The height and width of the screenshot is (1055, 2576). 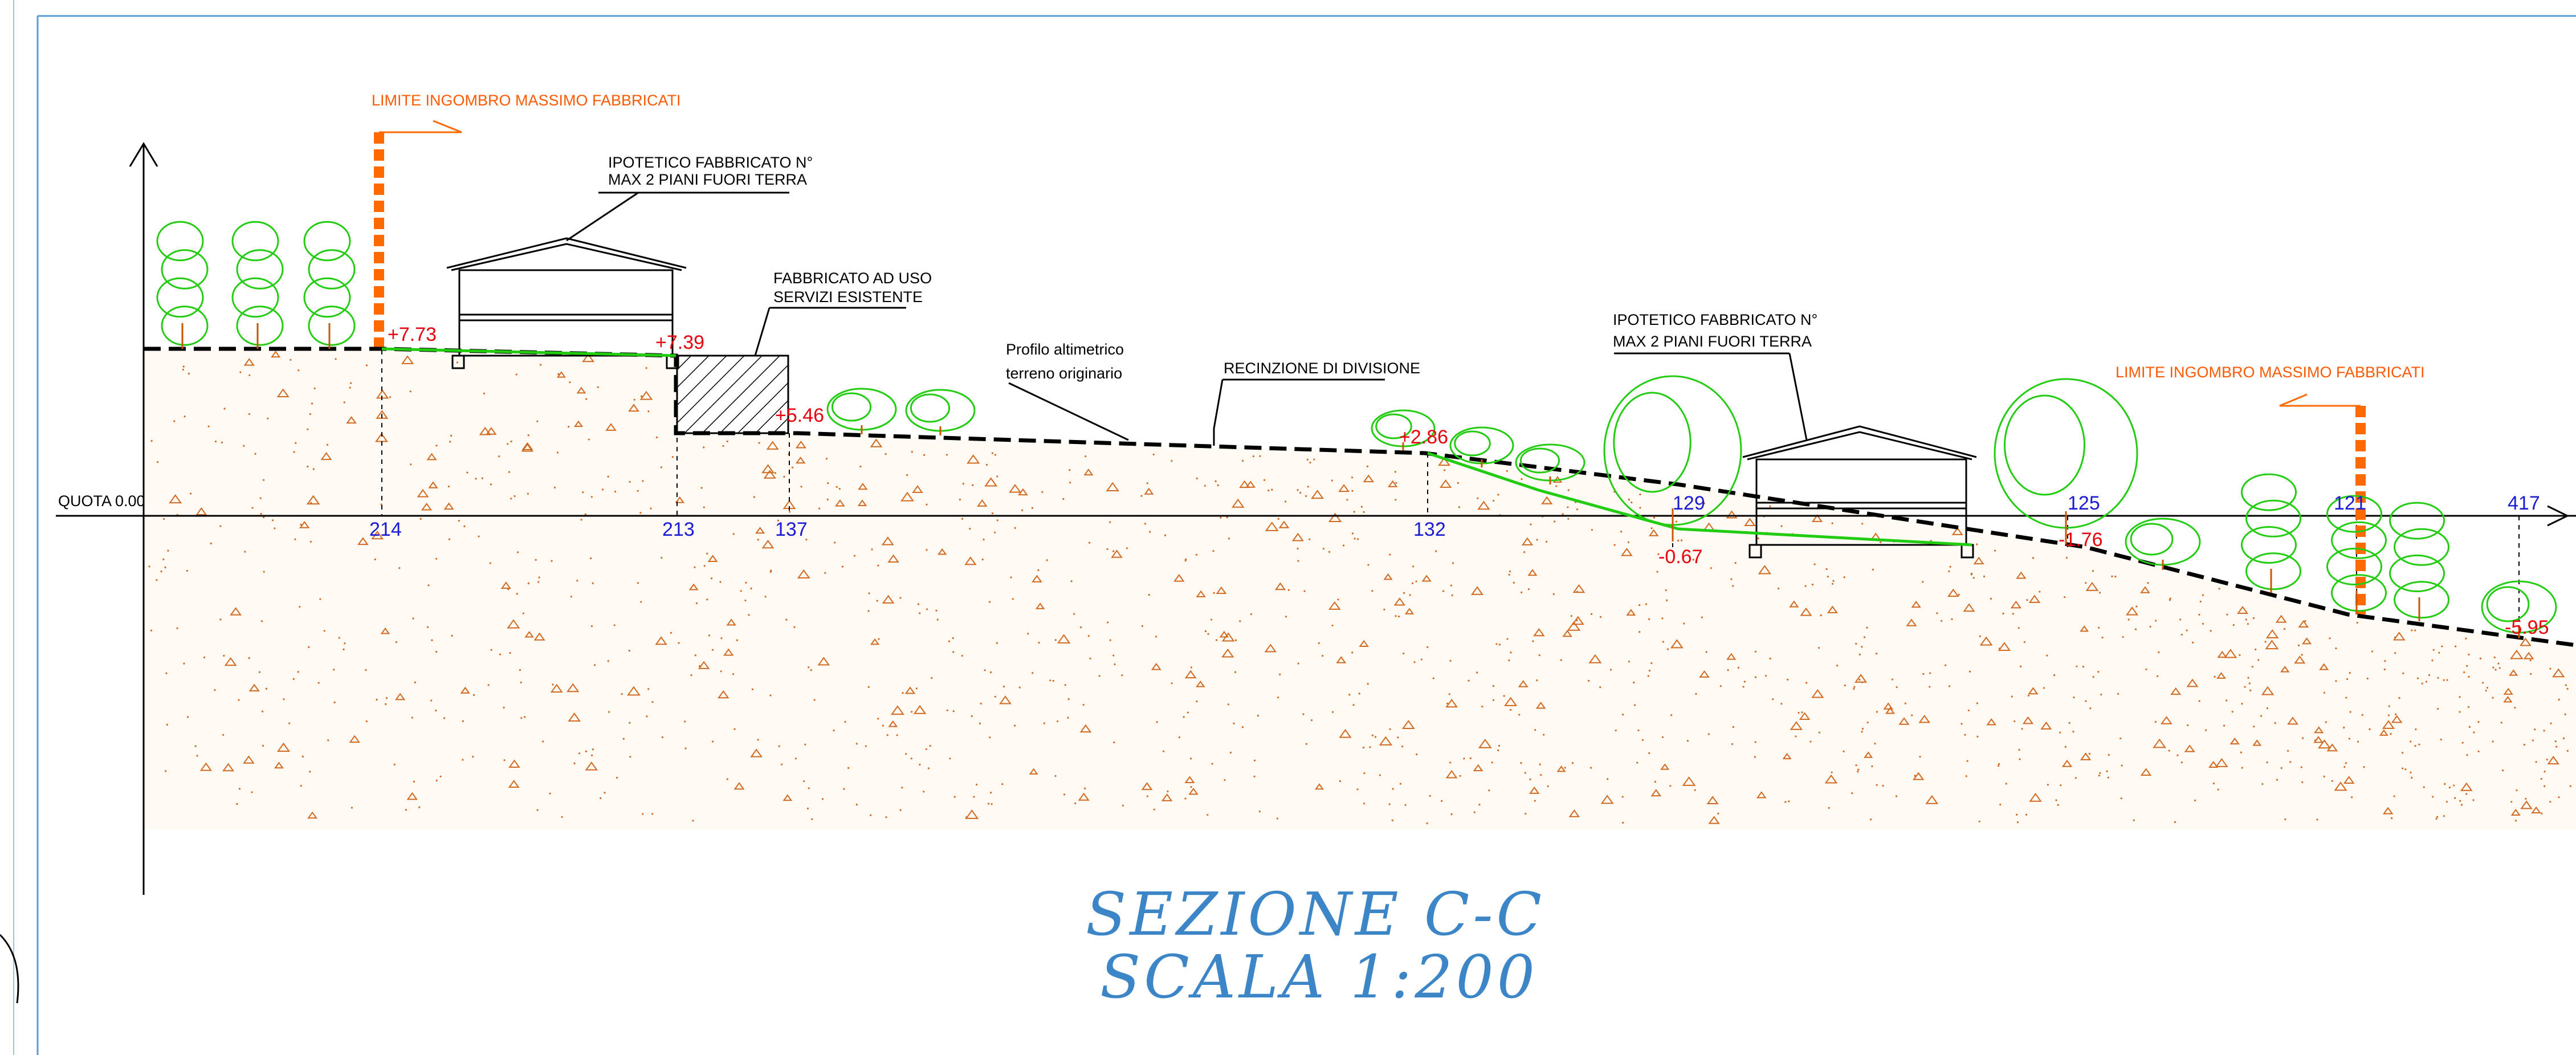 I want to click on limit-label-right: LIMITE INGOMBRO MASSIMO FABBRICATI, so click(x=2270, y=372).